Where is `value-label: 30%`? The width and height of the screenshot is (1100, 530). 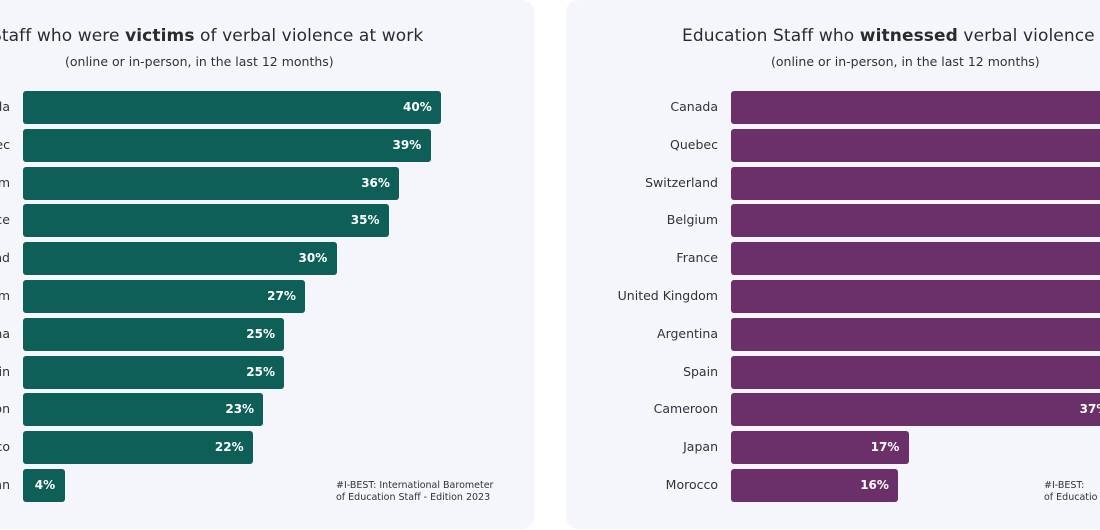
value-label: 30% is located at coordinates (313, 258).